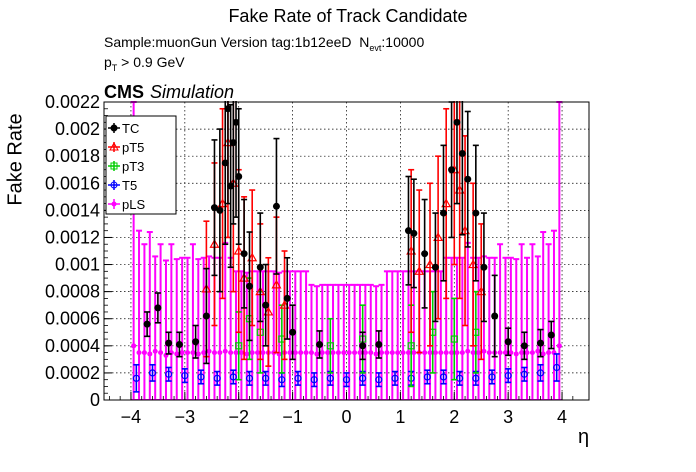 Image resolution: width=696 pixels, height=472 pixels. What do you see at coordinates (430, 264) in the screenshot?
I see `data-point-pt5` at bounding box center [430, 264].